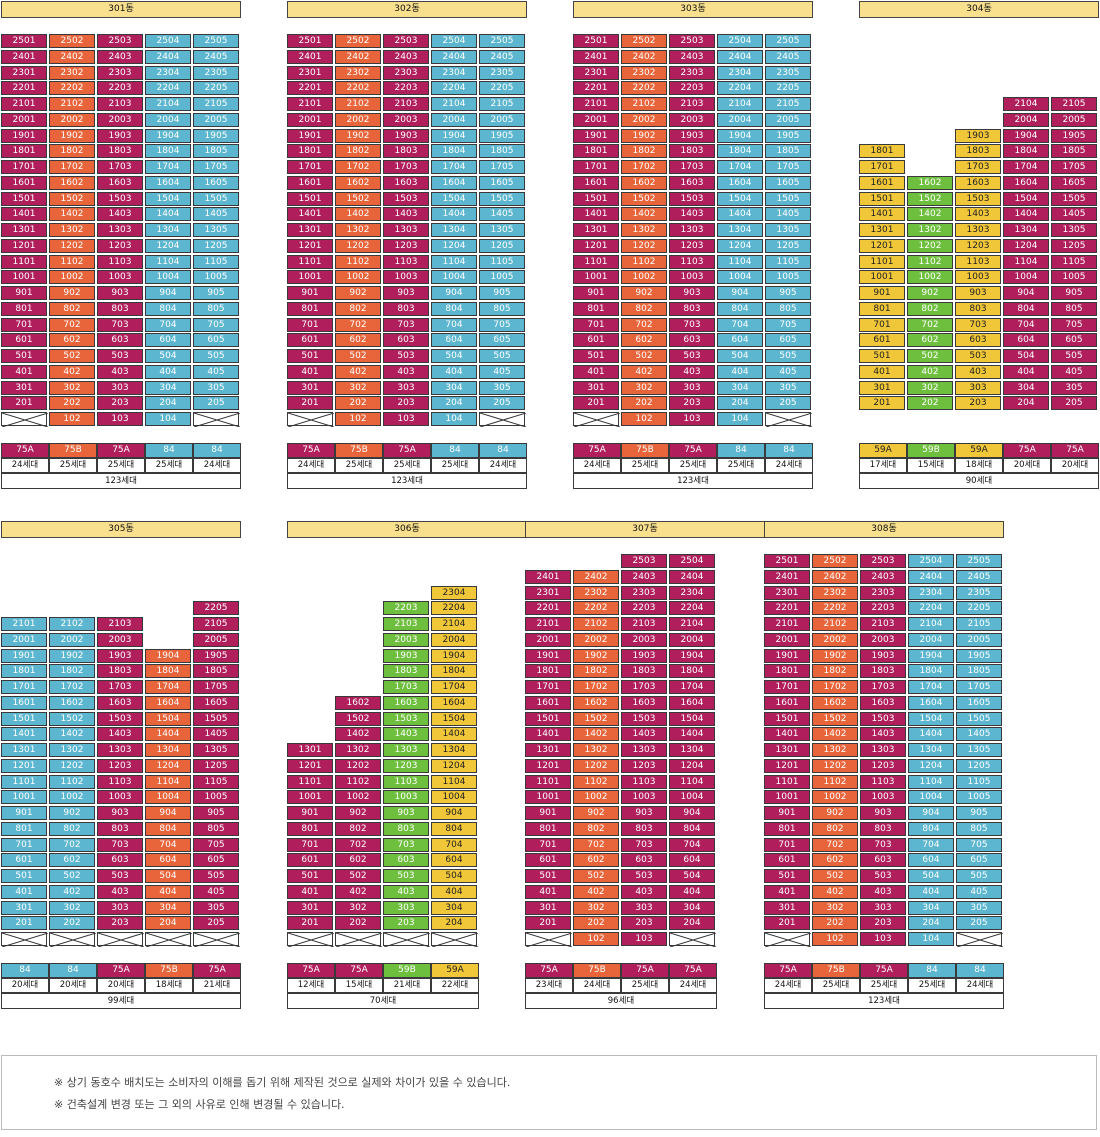 The height and width of the screenshot is (1137, 1100). Describe the element at coordinates (120, 387) in the screenshot. I see `unit-cell: 303` at that location.